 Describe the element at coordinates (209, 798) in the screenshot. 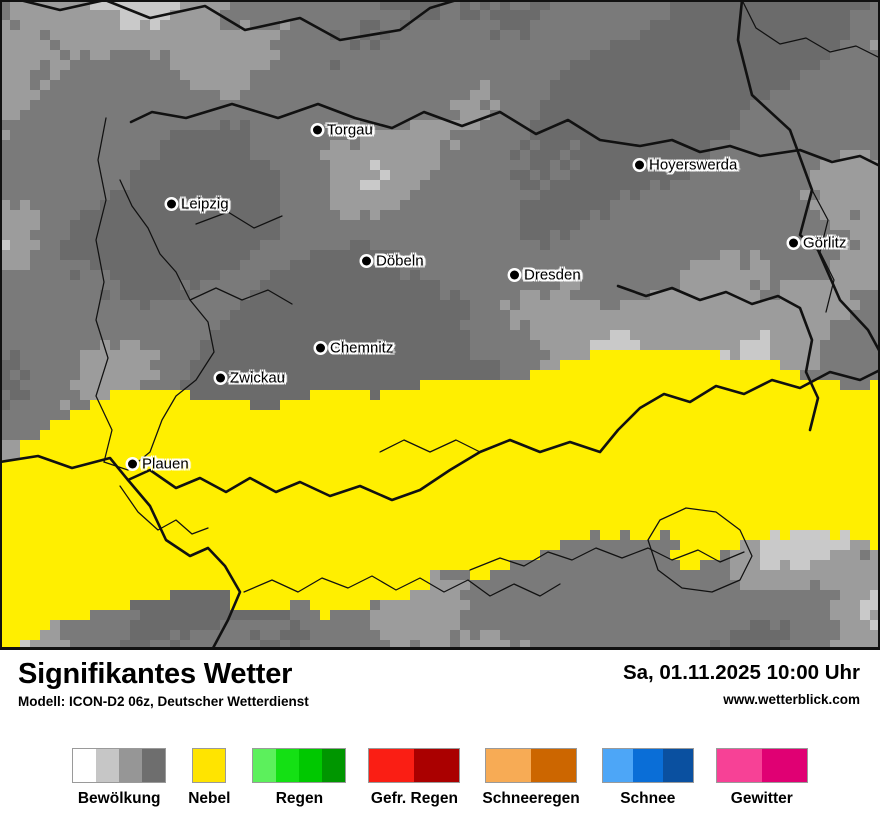

I see `legend-label: Nebel` at that location.